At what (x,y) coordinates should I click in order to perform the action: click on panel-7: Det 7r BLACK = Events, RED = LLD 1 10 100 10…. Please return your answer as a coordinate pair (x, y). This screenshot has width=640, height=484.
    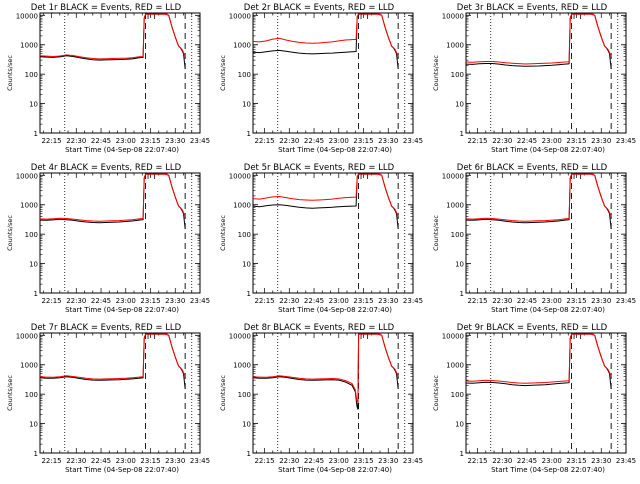
    Looking at the image, I should click on (108, 398).